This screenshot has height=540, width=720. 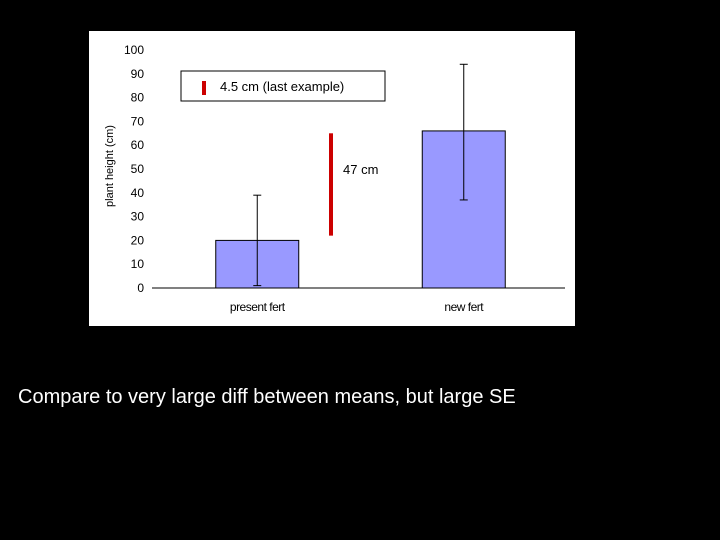 What do you see at coordinates (204, 88) in the screenshot?
I see `annotation-note-marker` at bounding box center [204, 88].